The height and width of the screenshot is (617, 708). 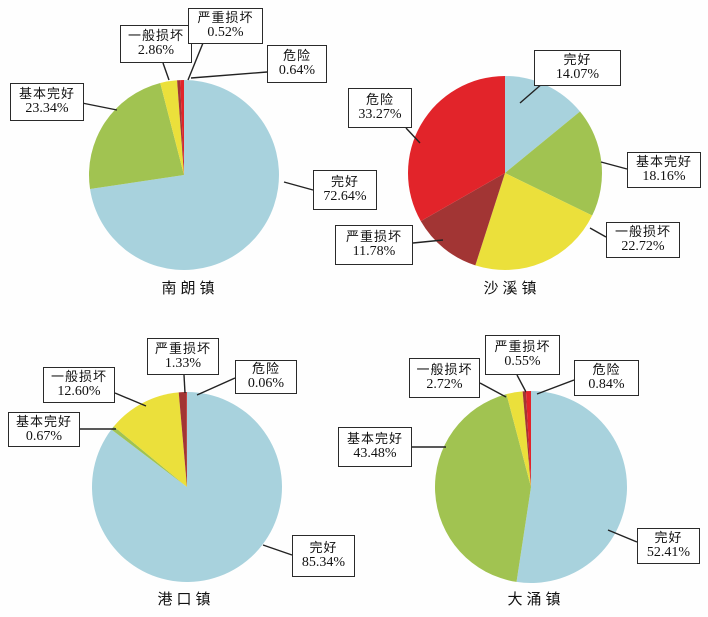 I want to click on label-box-intact: 完好 52.41%, so click(x=668, y=546).